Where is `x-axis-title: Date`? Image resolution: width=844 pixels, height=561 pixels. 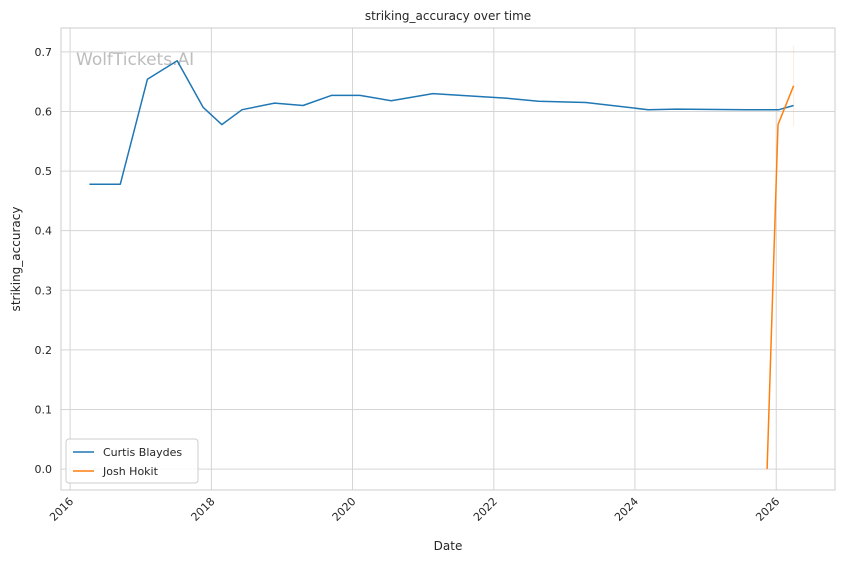
x-axis-title: Date is located at coordinates (448, 546).